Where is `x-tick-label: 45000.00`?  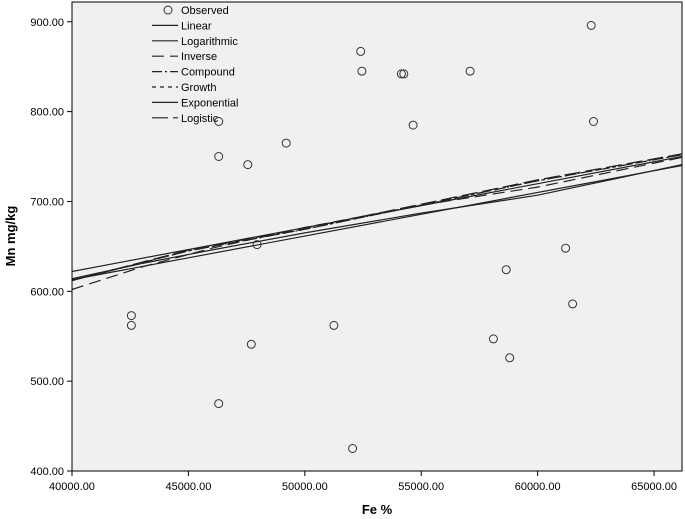
x-tick-label: 45000.00 is located at coordinates (188, 487).